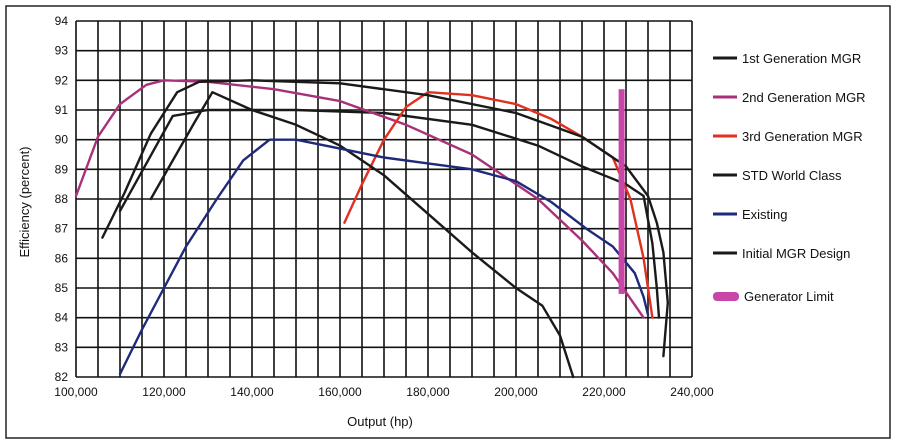 Image resolution: width=897 pixels, height=445 pixels. What do you see at coordinates (62, 140) in the screenshot?
I see `y-tick-label: 90` at bounding box center [62, 140].